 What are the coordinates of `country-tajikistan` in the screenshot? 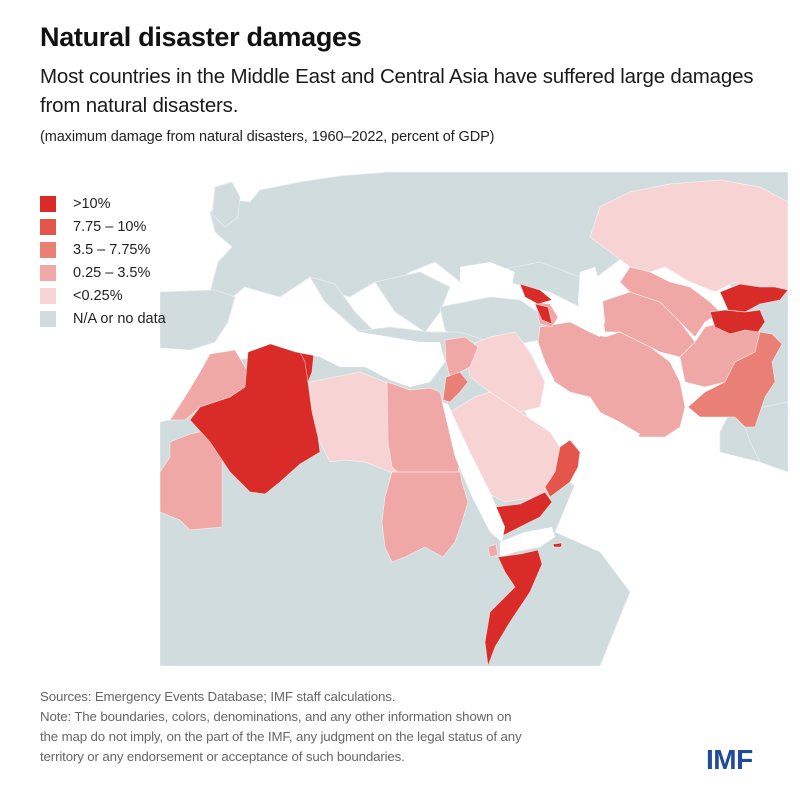 It's located at (737, 322).